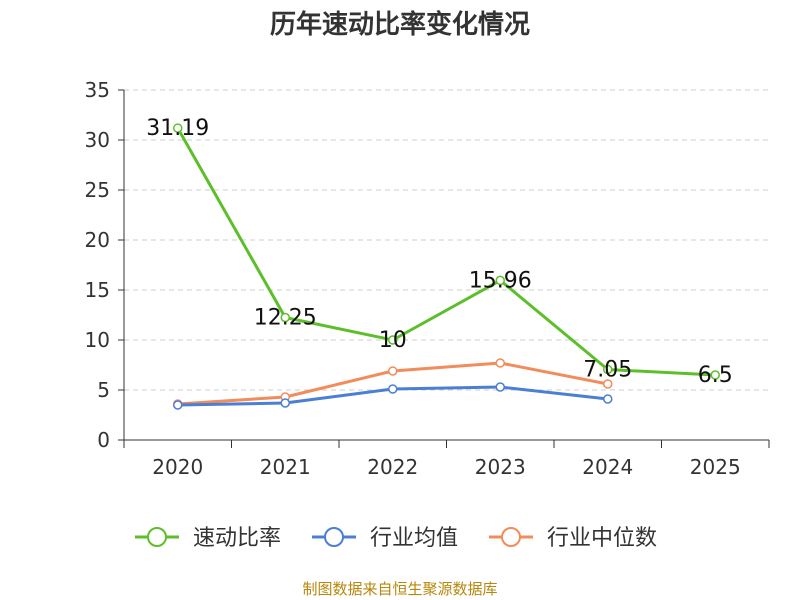 This screenshot has height=600, width=800. What do you see at coordinates (400, 589) in the screenshot?
I see `data-source-note: 制图数据来自恒生聚源数据库` at bounding box center [400, 589].